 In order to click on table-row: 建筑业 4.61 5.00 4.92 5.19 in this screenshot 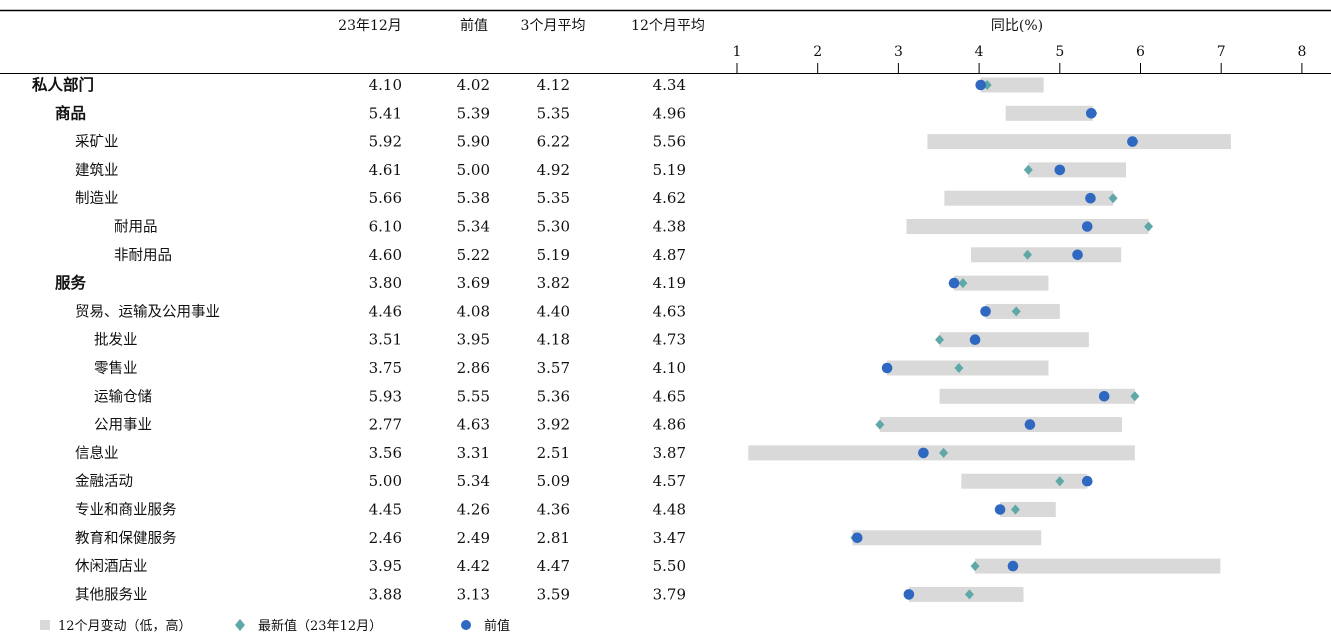, I will do `click(600, 170)`.